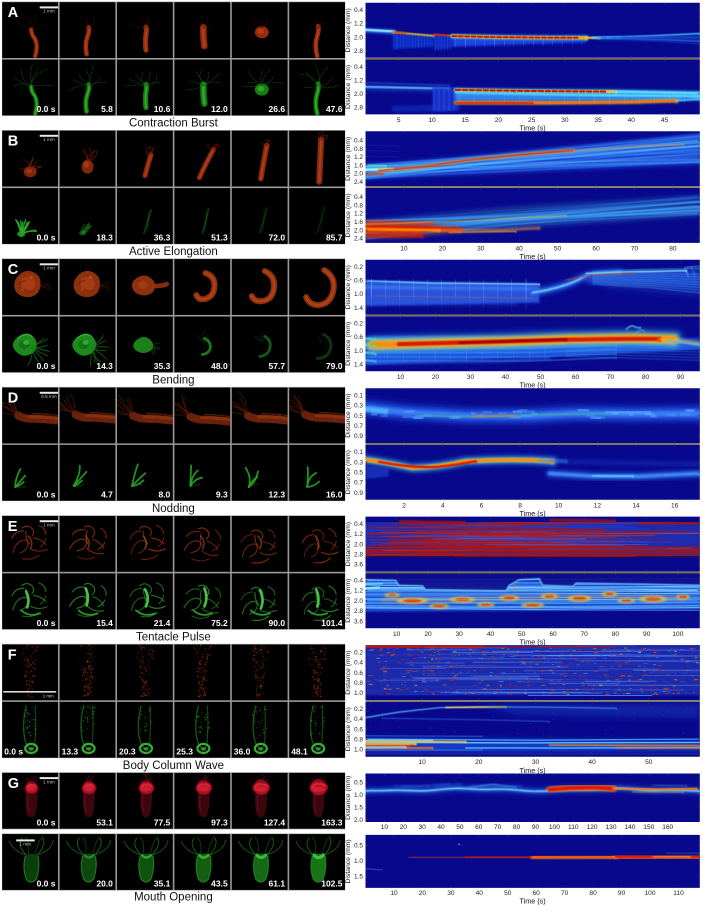 The image size is (703, 913). Describe the element at coordinates (648, 827) in the screenshot. I see `svg-text: 150` at that location.